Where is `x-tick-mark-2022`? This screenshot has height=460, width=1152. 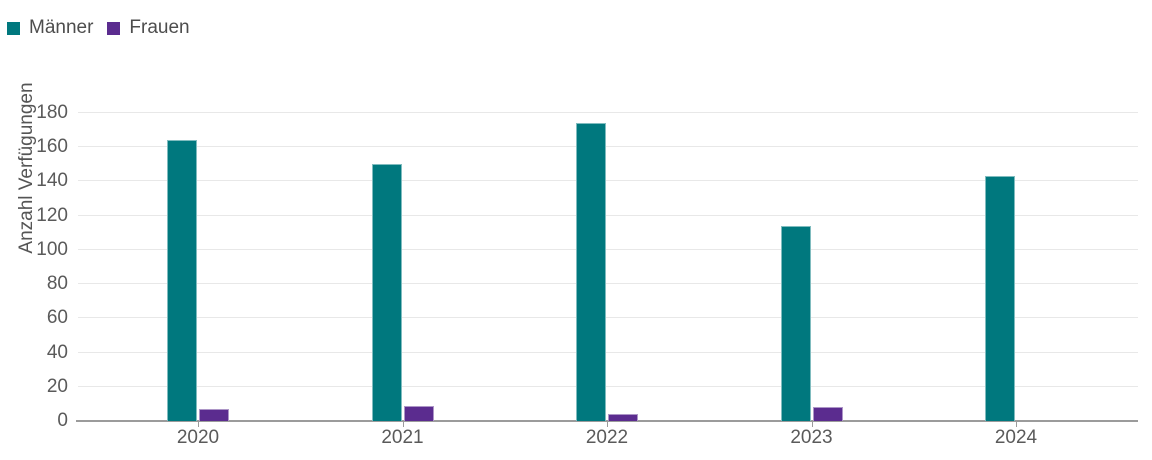
x-tick-mark-2022 is located at coordinates (607, 424).